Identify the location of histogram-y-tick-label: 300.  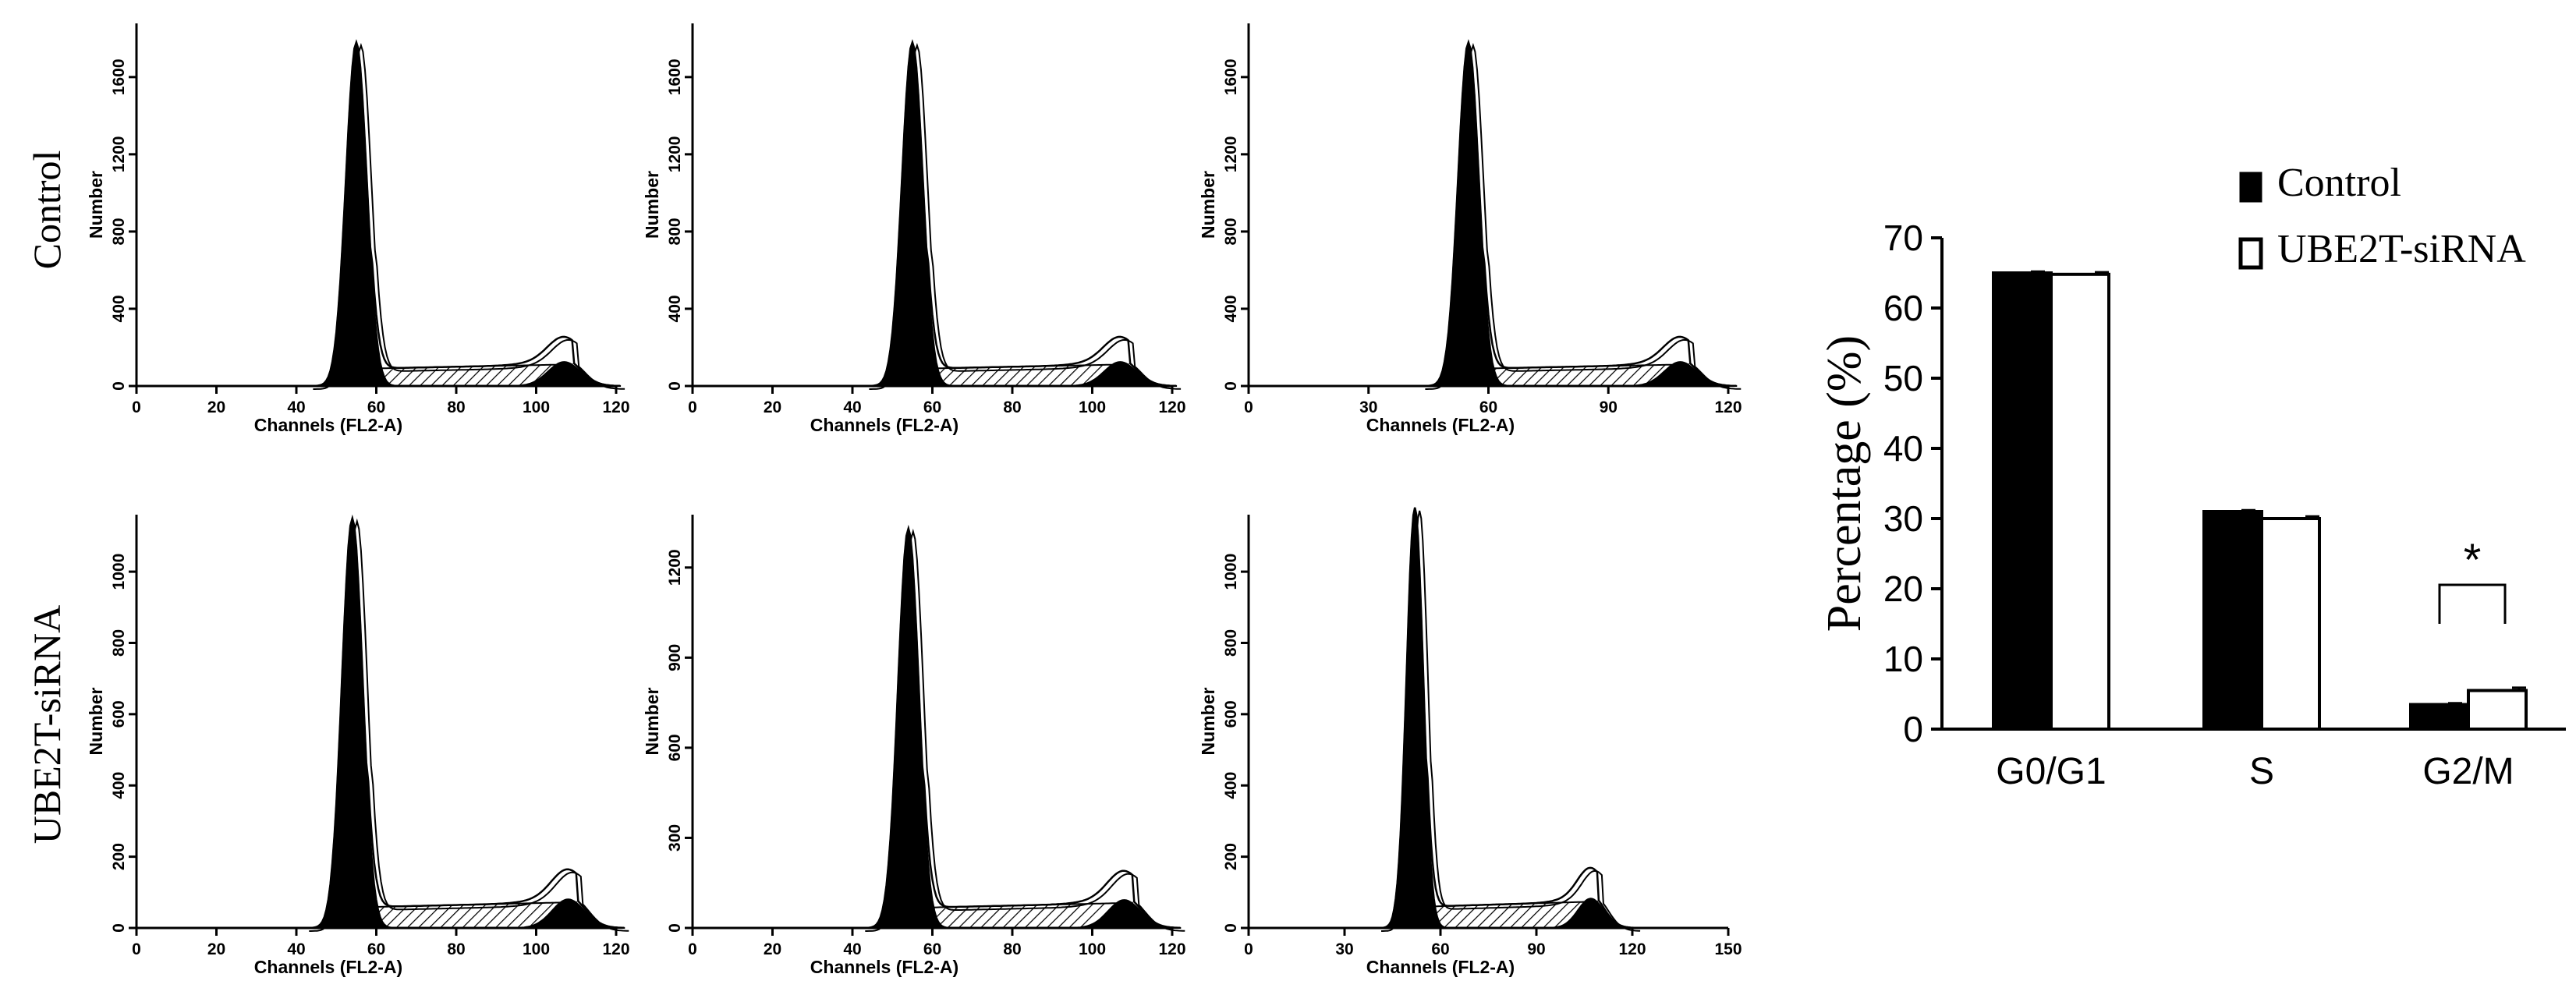
(675, 838).